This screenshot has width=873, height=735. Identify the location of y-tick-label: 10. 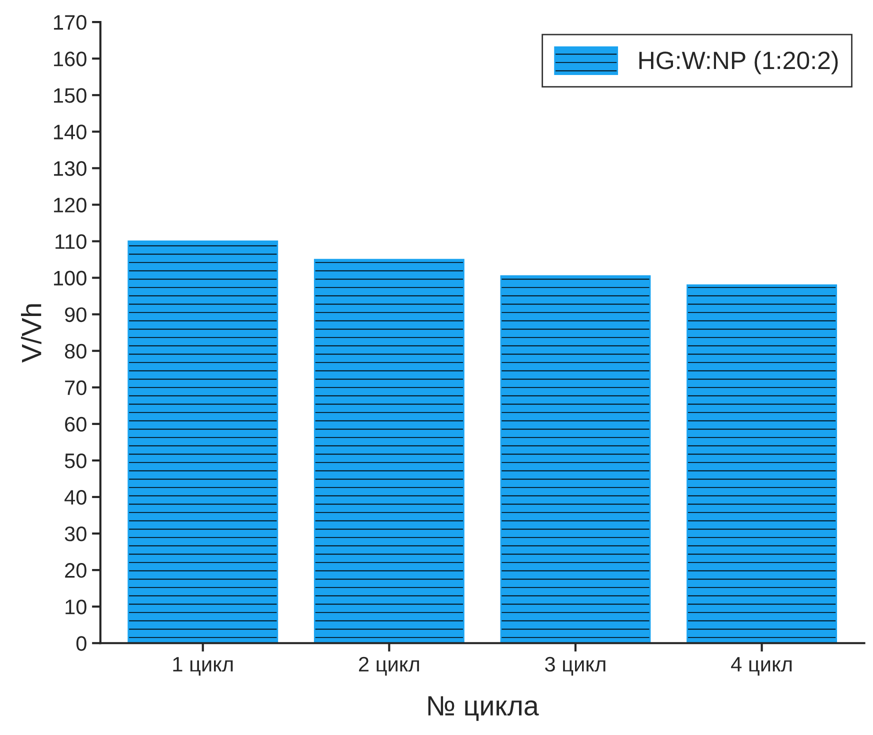
(76, 607).